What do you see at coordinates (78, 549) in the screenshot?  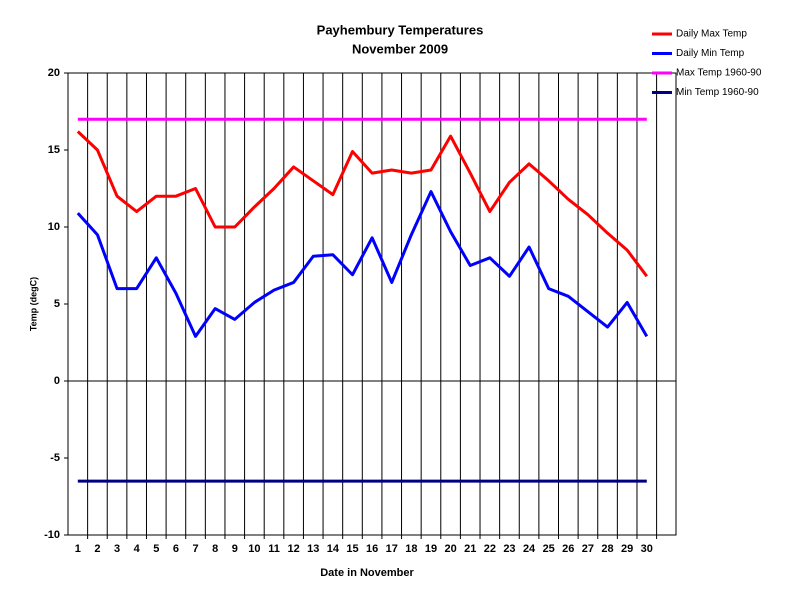 I see `x-tick-label: 1` at bounding box center [78, 549].